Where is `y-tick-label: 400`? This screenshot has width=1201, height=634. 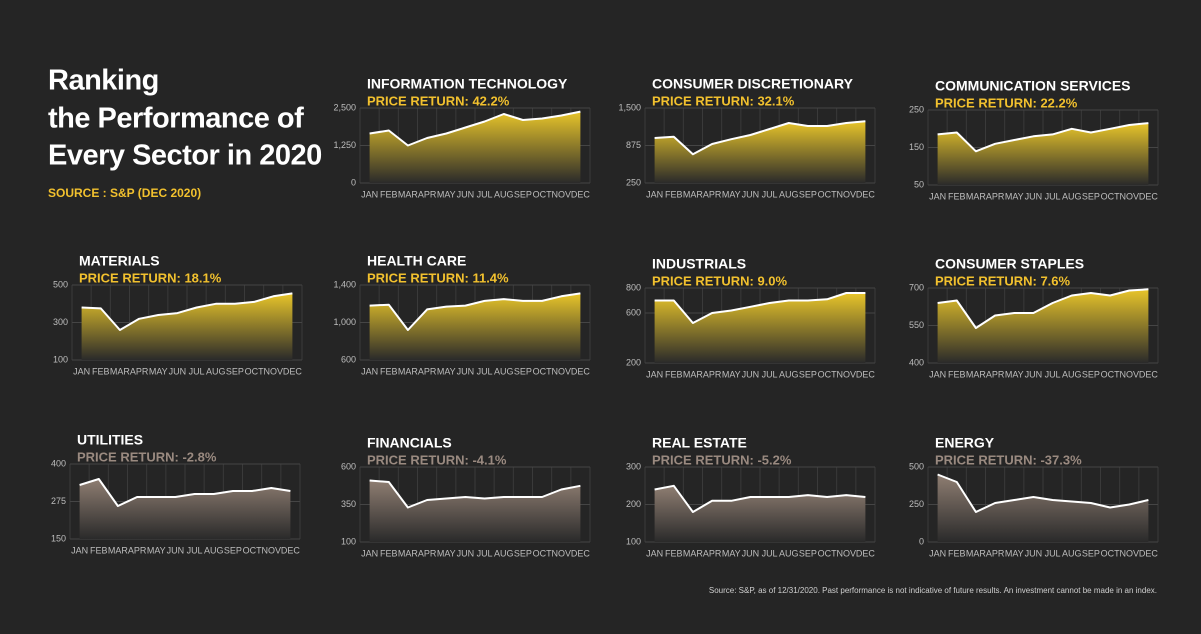
y-tick-label: 400 is located at coordinates (58, 463).